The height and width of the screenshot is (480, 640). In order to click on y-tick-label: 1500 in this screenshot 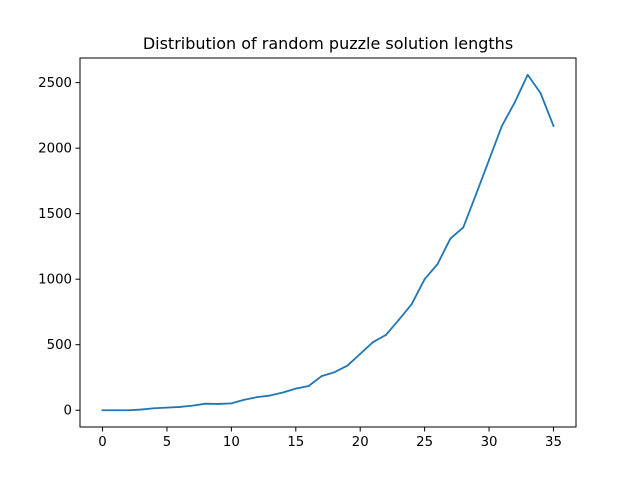, I will do `click(55, 214)`.